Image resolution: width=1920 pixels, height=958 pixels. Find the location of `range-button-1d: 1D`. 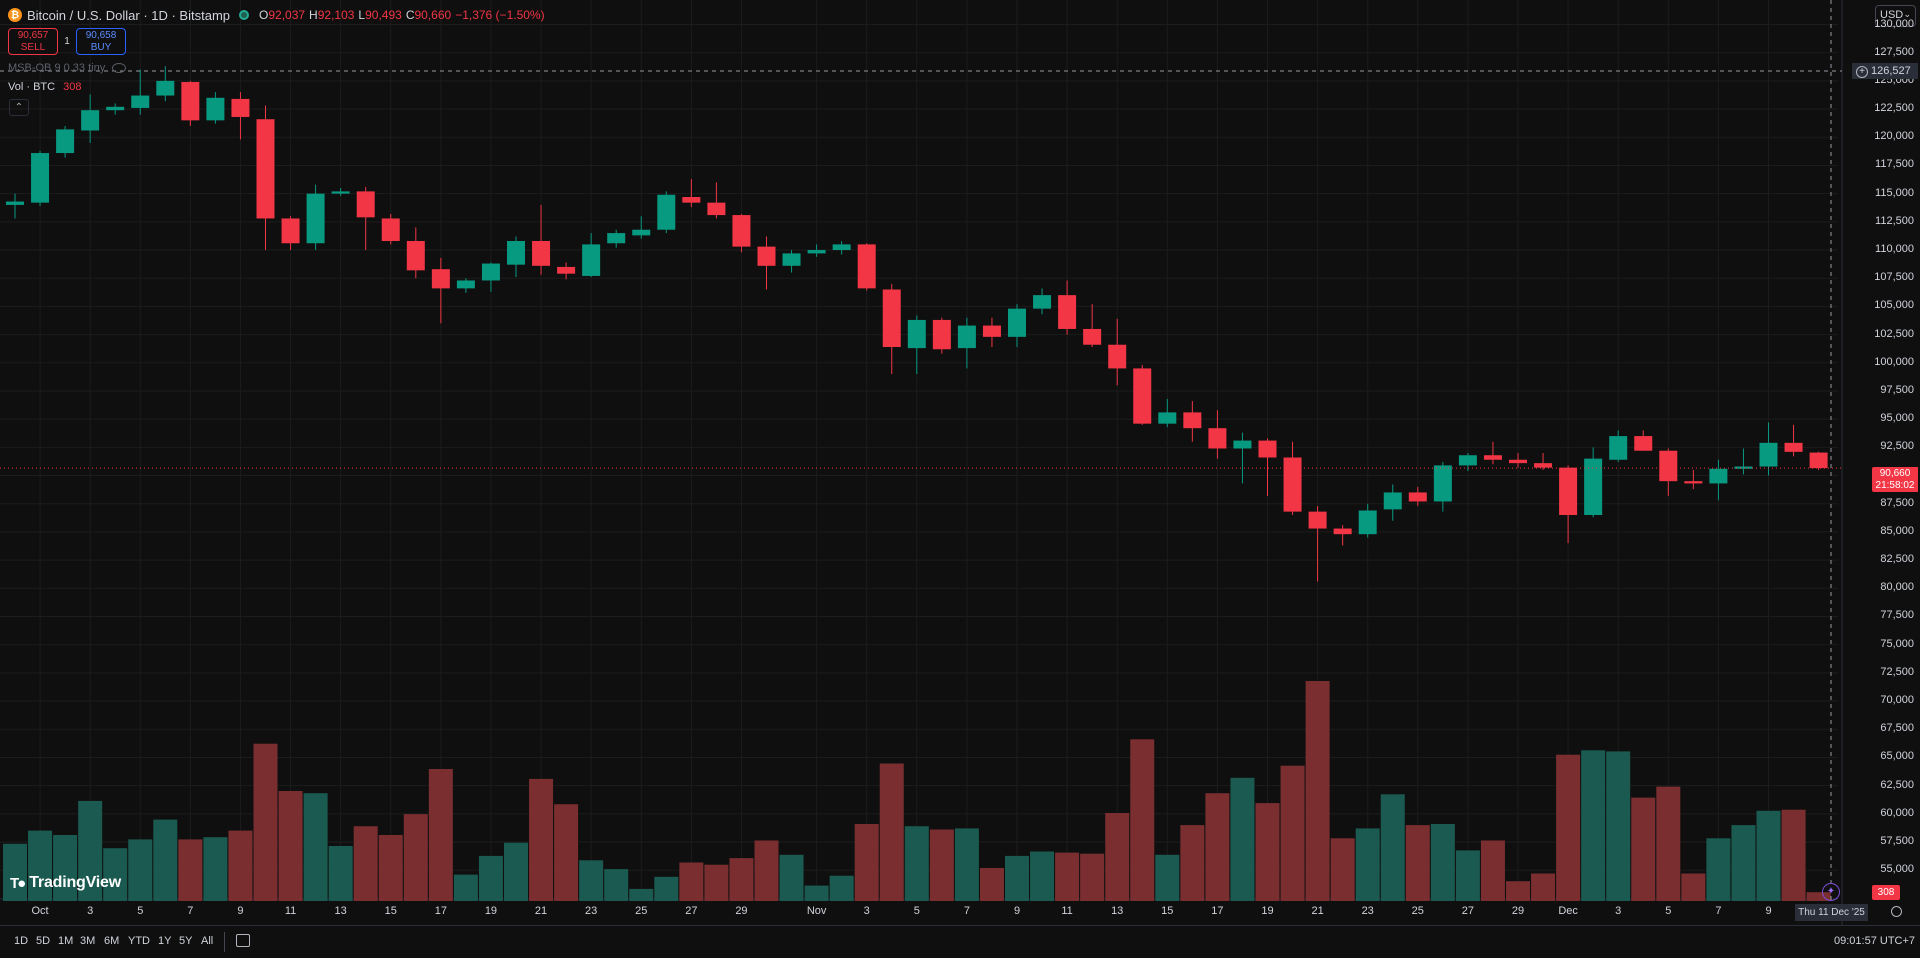

range-button-1d: 1D is located at coordinates (21, 941).